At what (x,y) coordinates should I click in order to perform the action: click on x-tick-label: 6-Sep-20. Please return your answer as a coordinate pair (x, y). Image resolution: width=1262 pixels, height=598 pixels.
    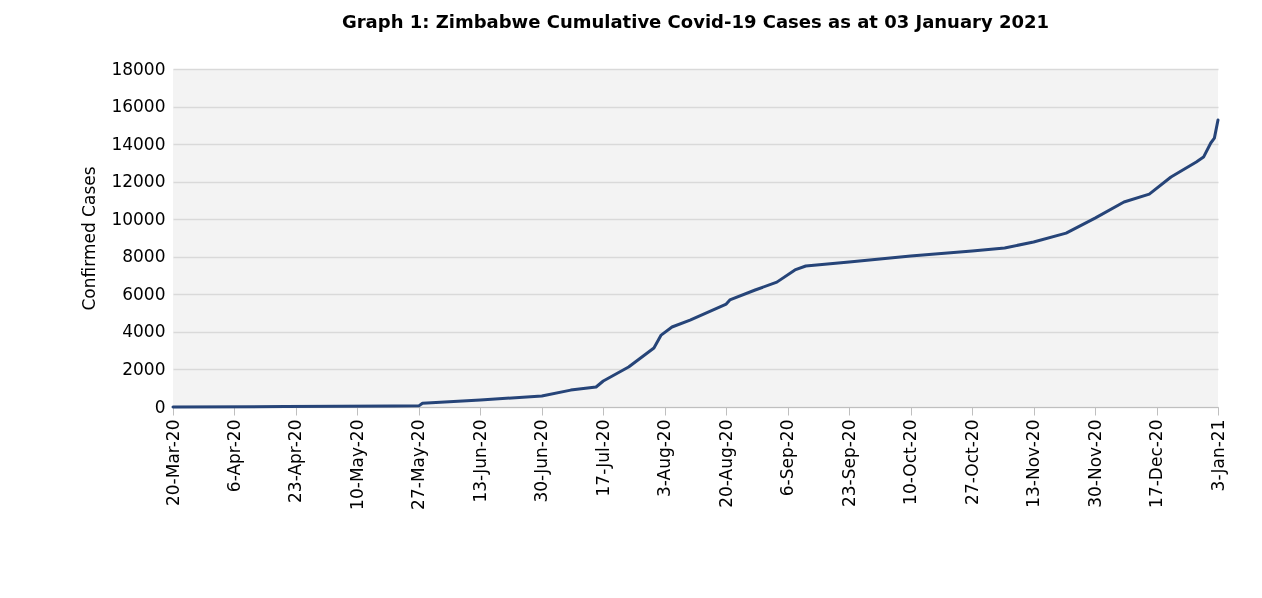
    Looking at the image, I should click on (787, 458).